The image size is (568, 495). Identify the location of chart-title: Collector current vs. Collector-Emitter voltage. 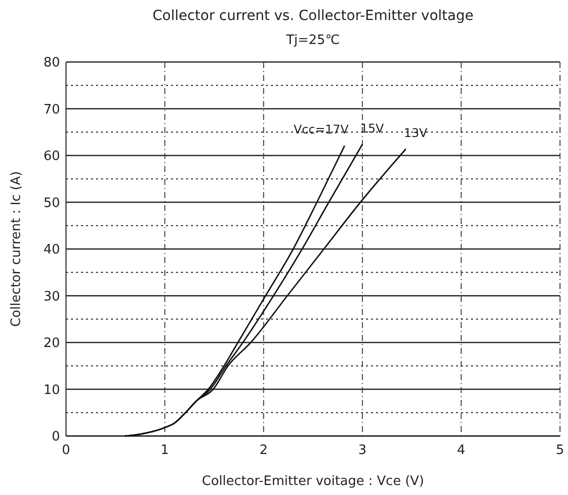
(313, 16).